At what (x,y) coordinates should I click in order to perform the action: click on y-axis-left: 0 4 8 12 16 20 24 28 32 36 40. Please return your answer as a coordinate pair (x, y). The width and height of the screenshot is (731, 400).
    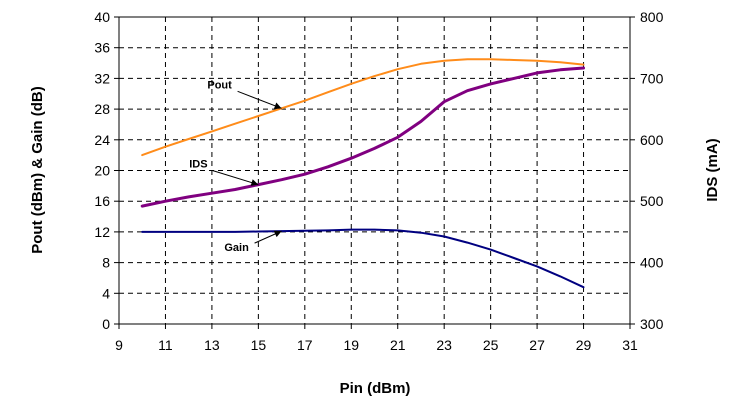
    Looking at the image, I should click on (106, 170).